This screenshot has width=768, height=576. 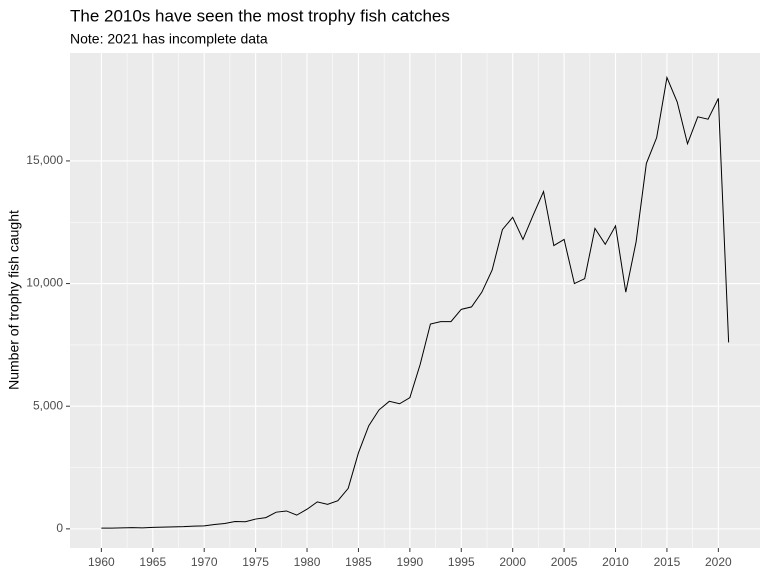 What do you see at coordinates (204, 562) in the screenshot?
I see `x-tick-label: 1970` at bounding box center [204, 562].